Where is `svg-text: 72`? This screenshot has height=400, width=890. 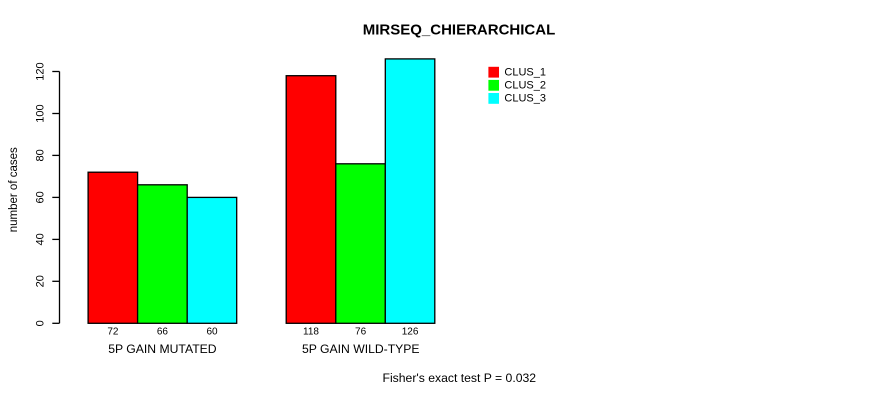
svg-text: 72 is located at coordinates (113, 332).